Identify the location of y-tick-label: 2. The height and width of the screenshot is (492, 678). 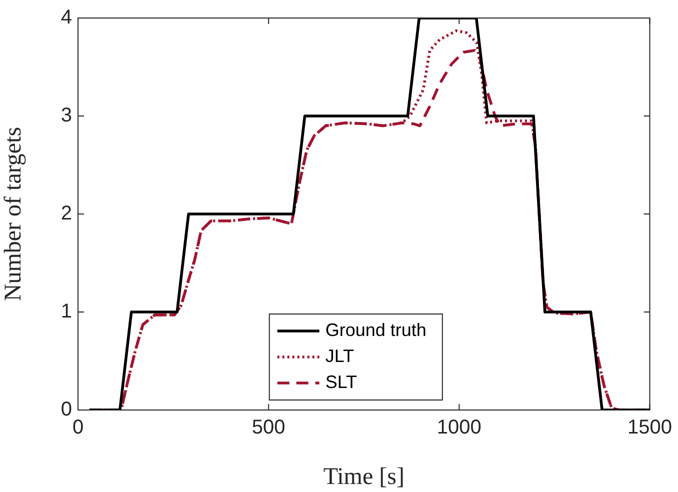
(66, 213).